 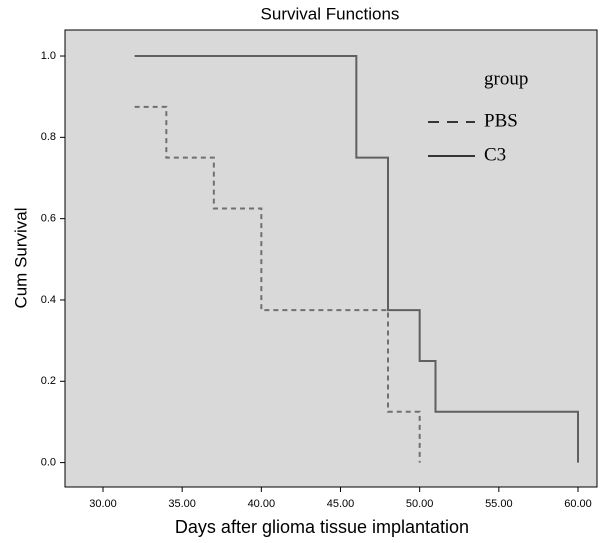 I want to click on x-tick-label: 40.00, so click(x=262, y=504).